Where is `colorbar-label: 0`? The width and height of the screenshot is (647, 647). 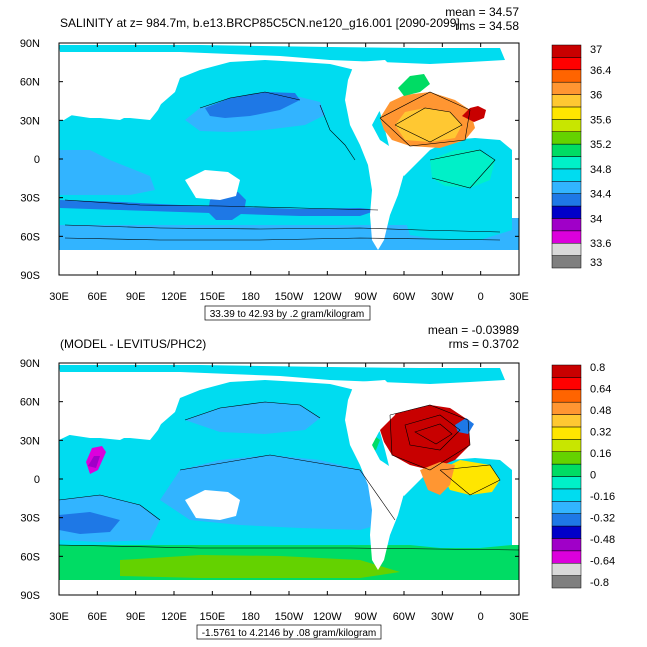 colorbar-label: 0 is located at coordinates (593, 476).